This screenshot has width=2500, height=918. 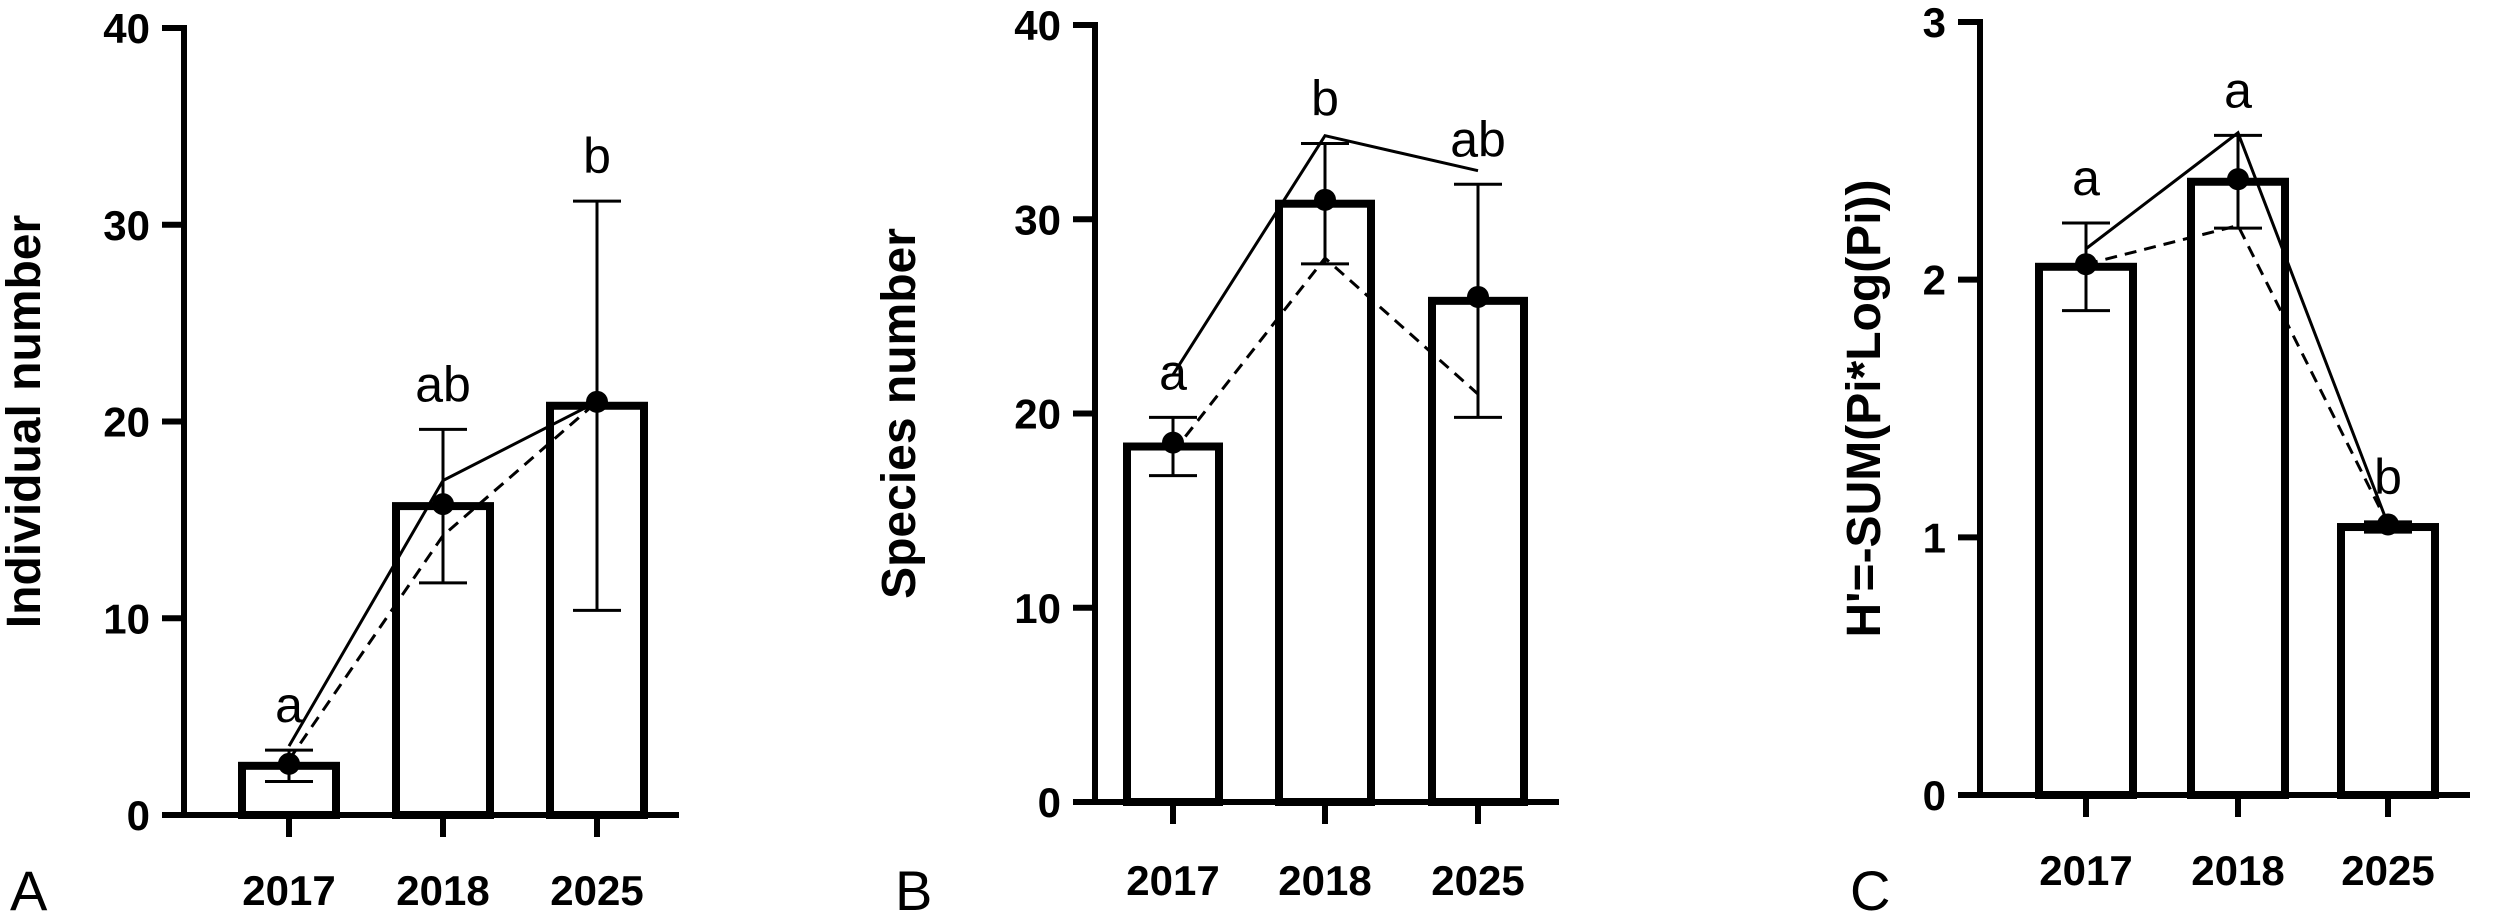 I want to click on y-axis-label: Species number, so click(x=899, y=413).